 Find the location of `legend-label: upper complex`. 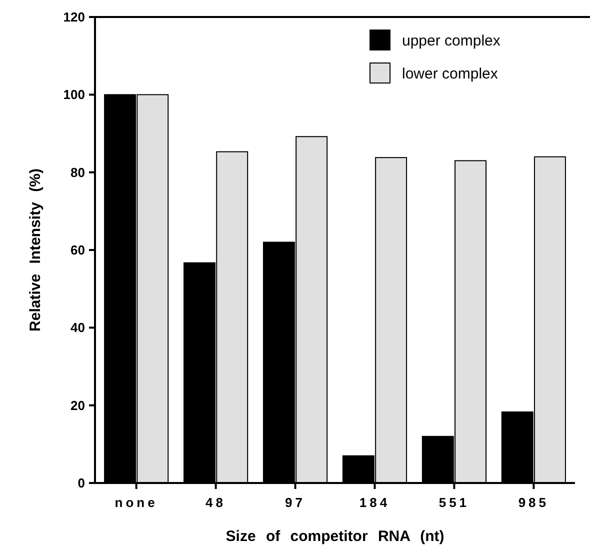

legend-label: upper complex is located at coordinates (451, 41).